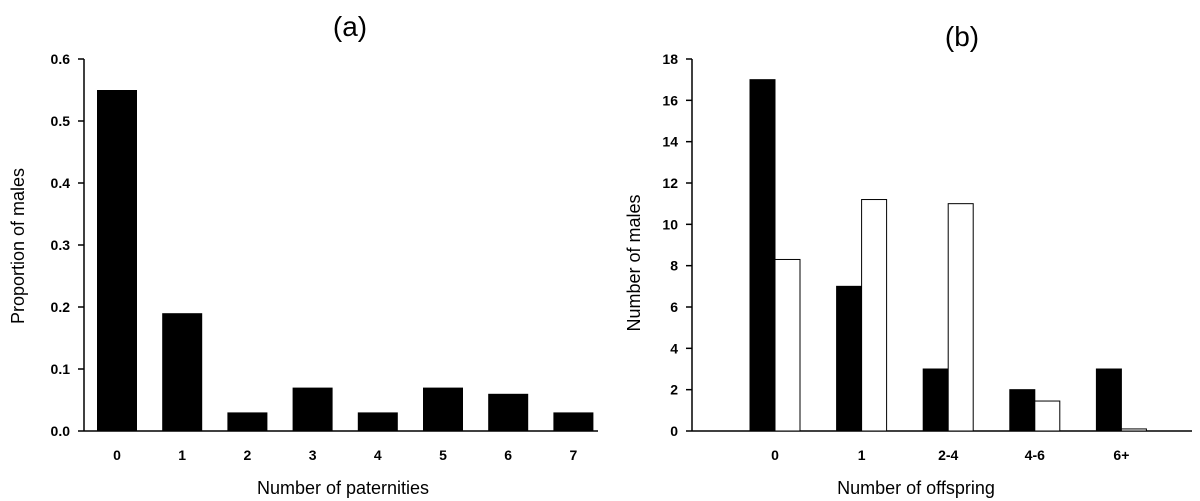 This screenshot has width=1200, height=501. I want to click on panel-a-y-tick-label: 0.3, so click(61, 245).